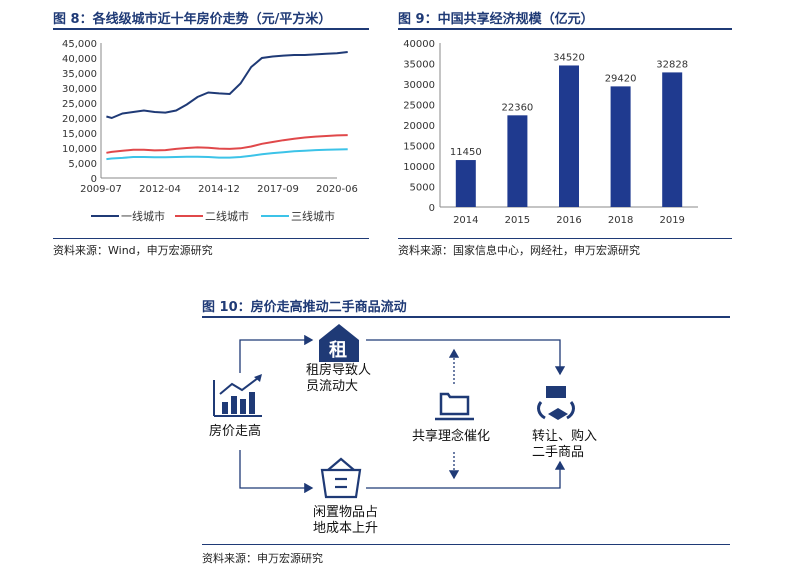 Image resolution: width=790 pixels, height=572 pixels. Describe the element at coordinates (419, 65) in the screenshot. I see `y-tick-label: 35000` at that location.